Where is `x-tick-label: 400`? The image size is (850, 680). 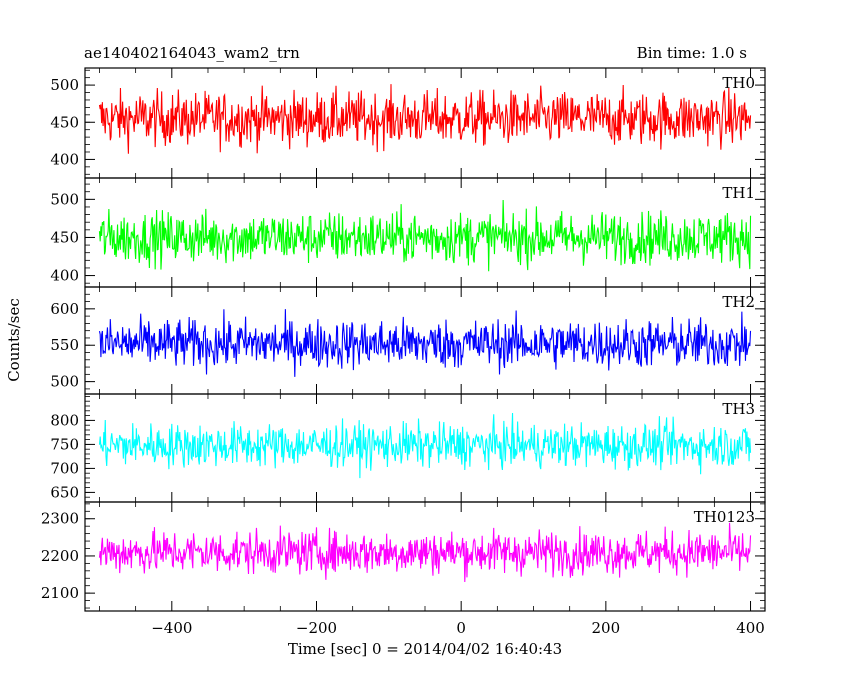 x-tick-label: 400 is located at coordinates (750, 628).